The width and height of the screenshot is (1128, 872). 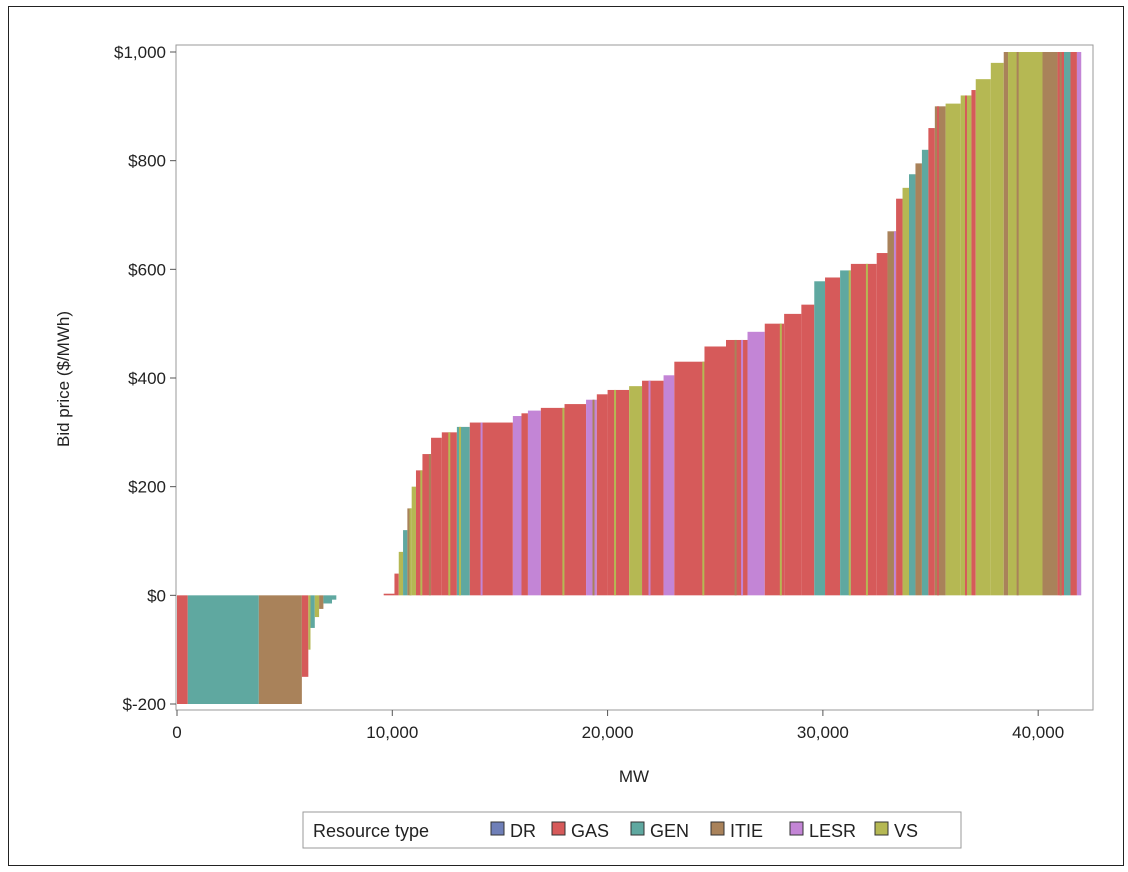 I want to click on legend-label: GAS, so click(x=590, y=831).